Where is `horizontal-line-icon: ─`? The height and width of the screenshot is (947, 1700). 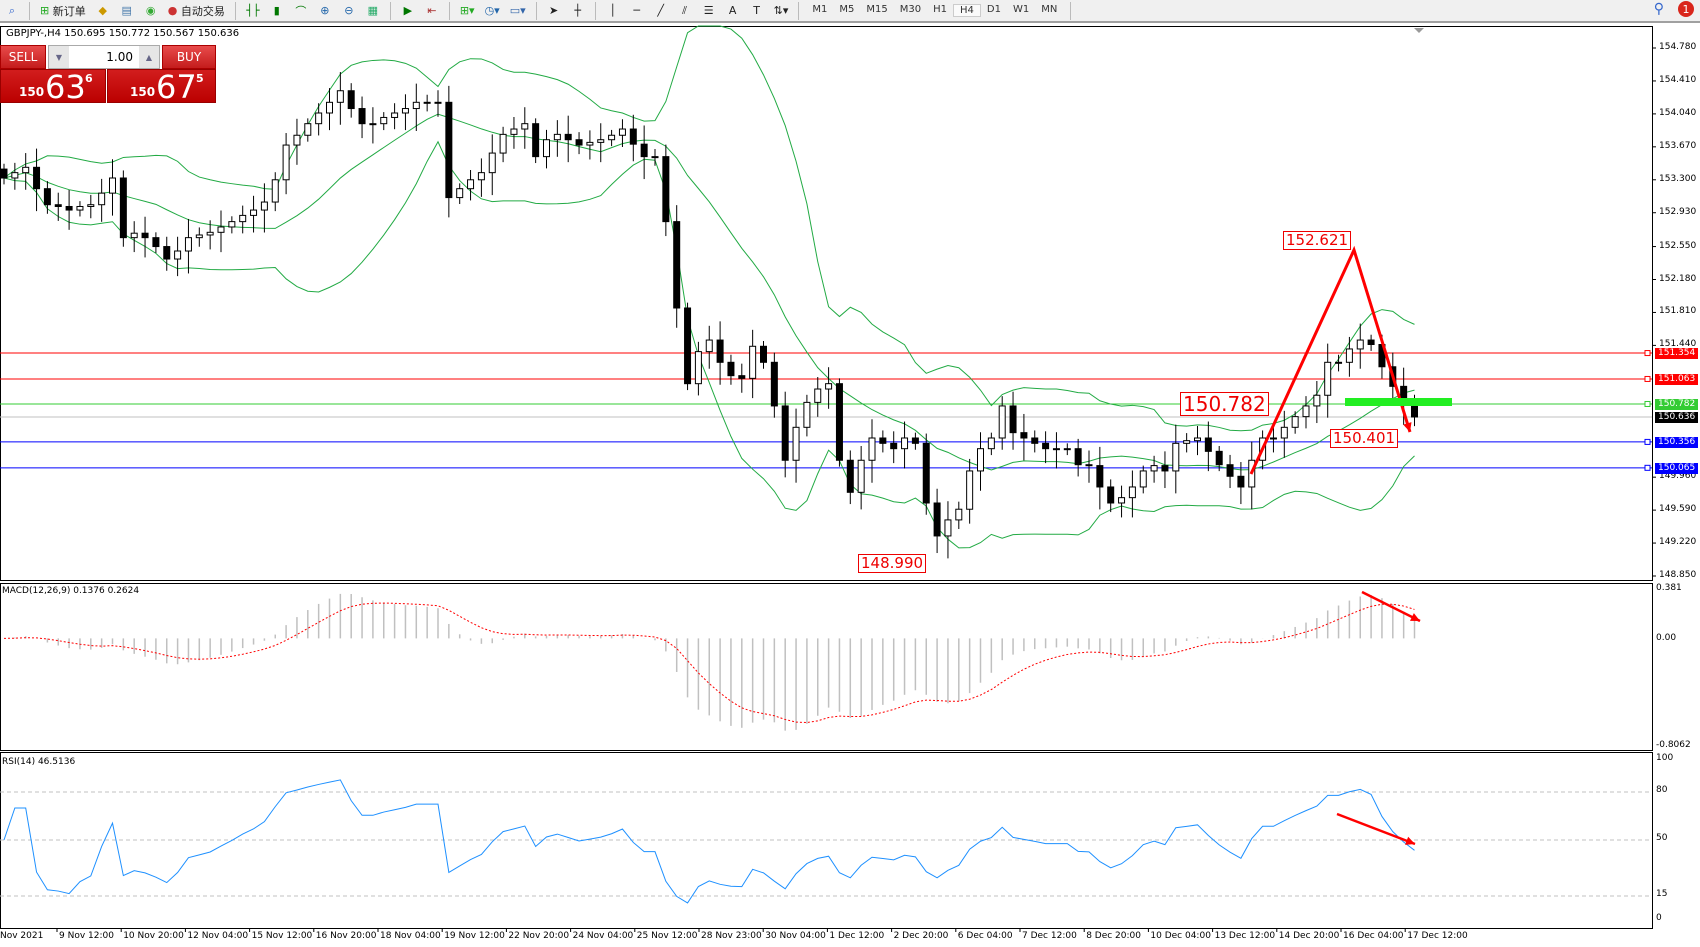
horizontal-line-icon: ─ is located at coordinates (636, 10).